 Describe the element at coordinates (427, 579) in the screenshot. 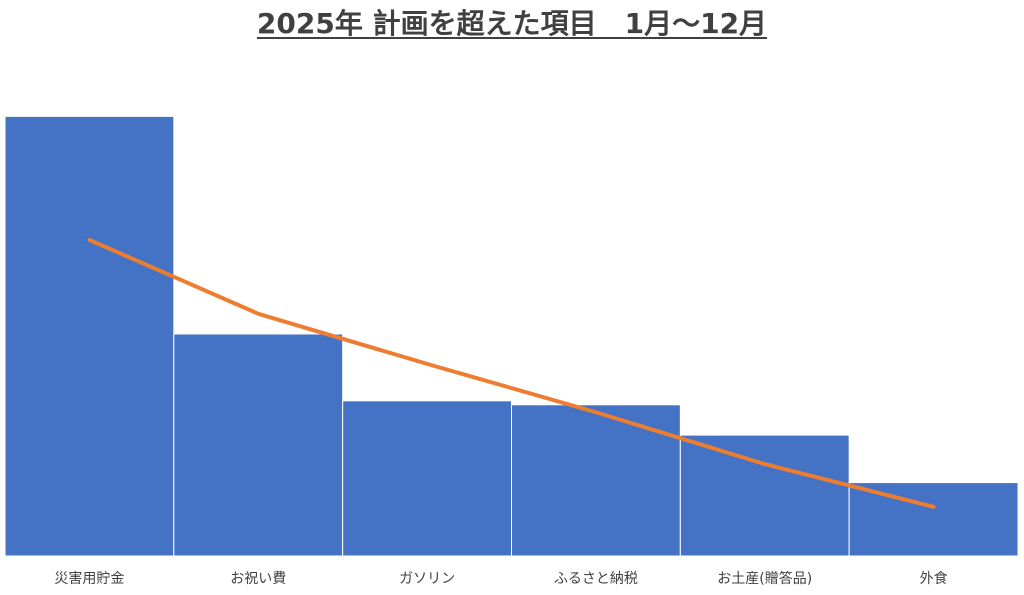

I see `x-tick-label: ガソリン` at that location.